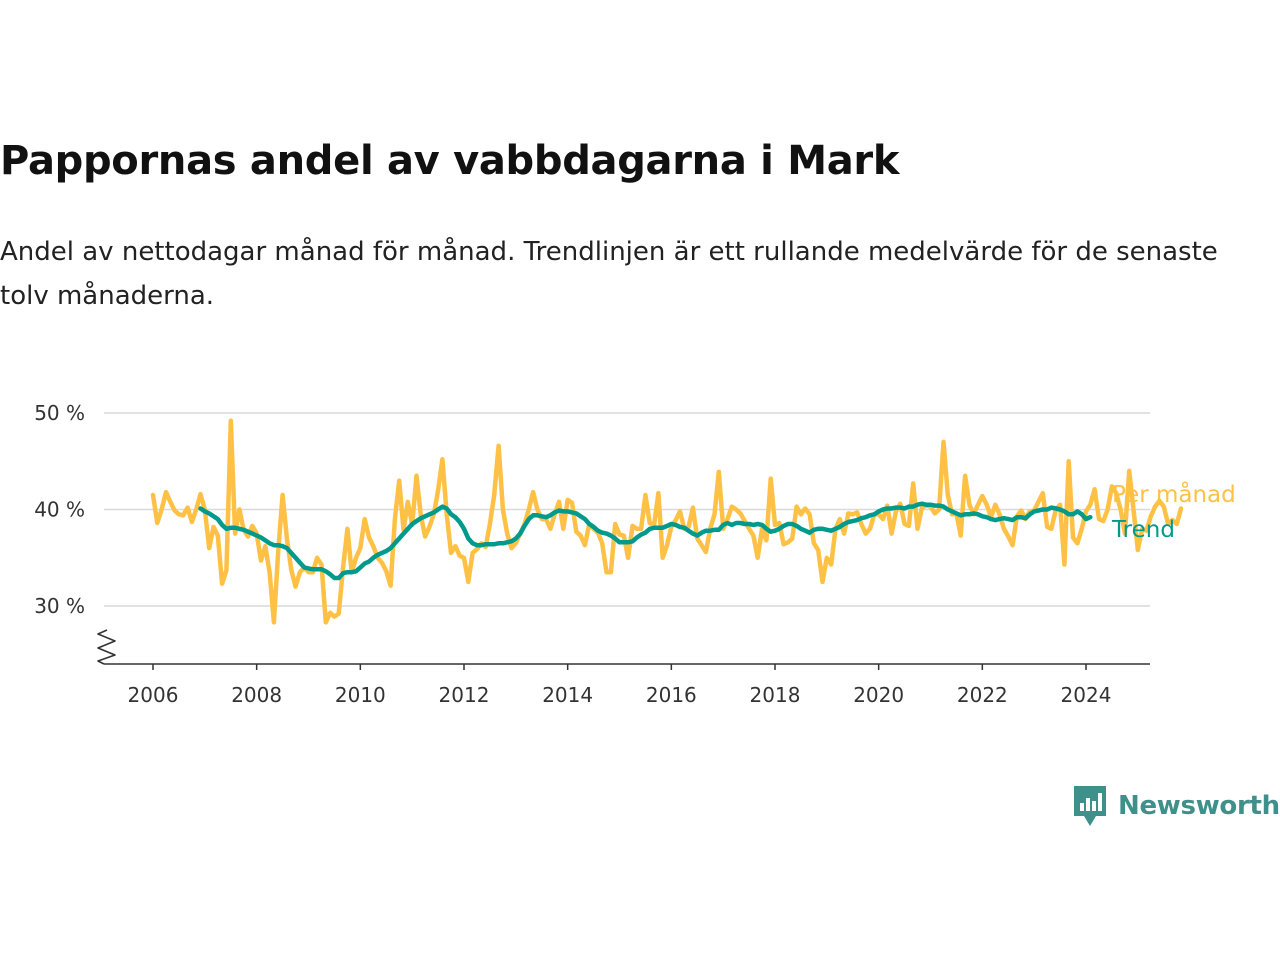  What do you see at coordinates (450, 161) in the screenshot?
I see `chart-title: Pappornas andel av vabbdagarna i Mark` at bounding box center [450, 161].